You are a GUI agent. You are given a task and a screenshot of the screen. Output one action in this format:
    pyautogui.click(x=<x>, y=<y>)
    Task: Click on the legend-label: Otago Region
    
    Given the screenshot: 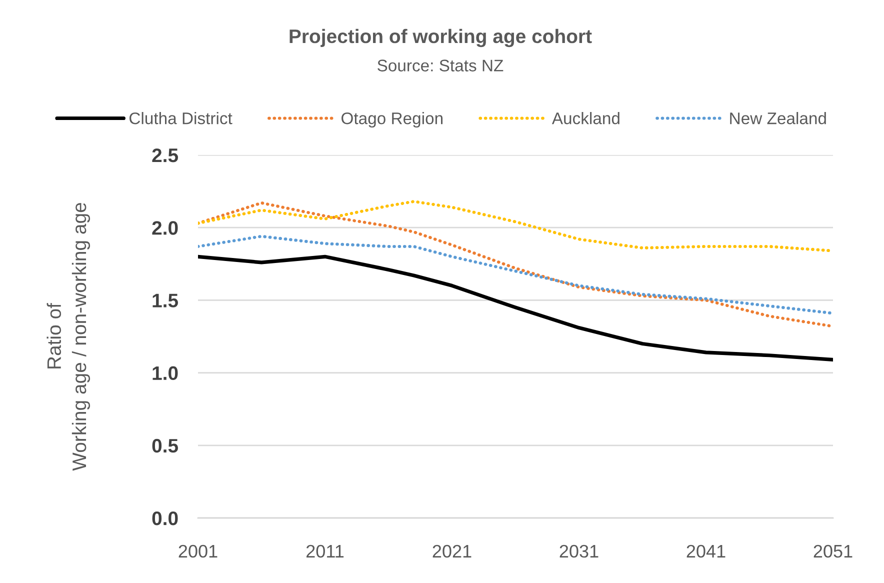 What is the action you would take?
    pyautogui.click(x=392, y=120)
    